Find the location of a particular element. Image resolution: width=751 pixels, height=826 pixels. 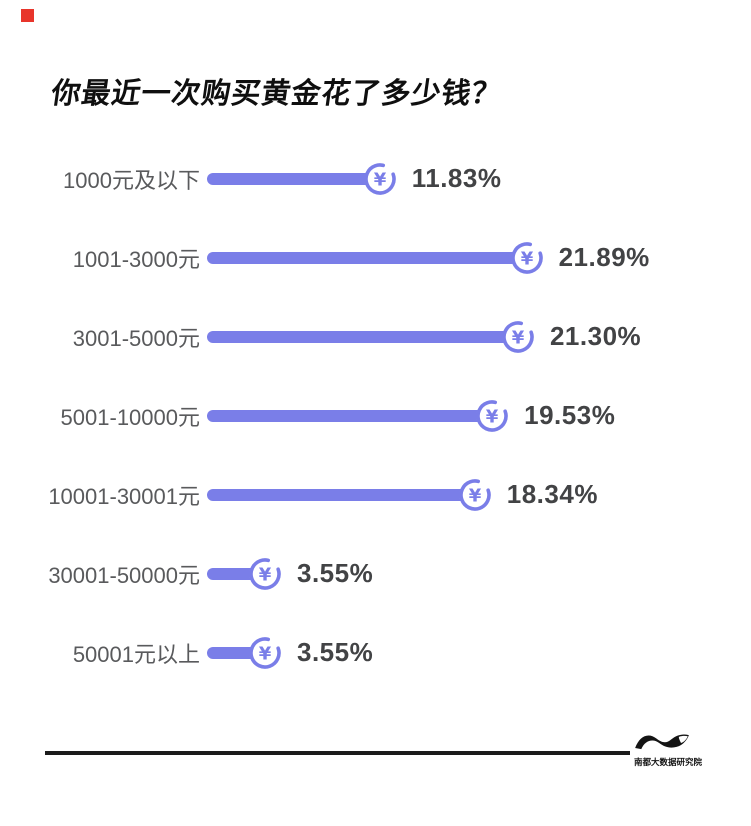

brand-logo: 南都大数据研究院 is located at coordinates (689, 749).